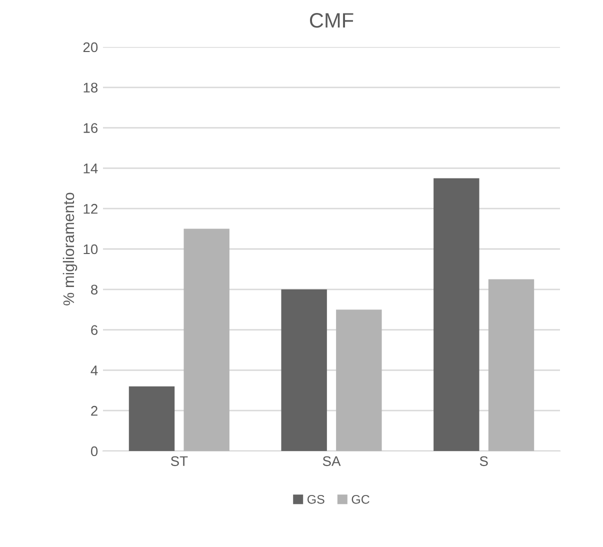 The height and width of the screenshot is (547, 603). Describe the element at coordinates (331, 461) in the screenshot. I see `x-tick-label: SA` at that location.